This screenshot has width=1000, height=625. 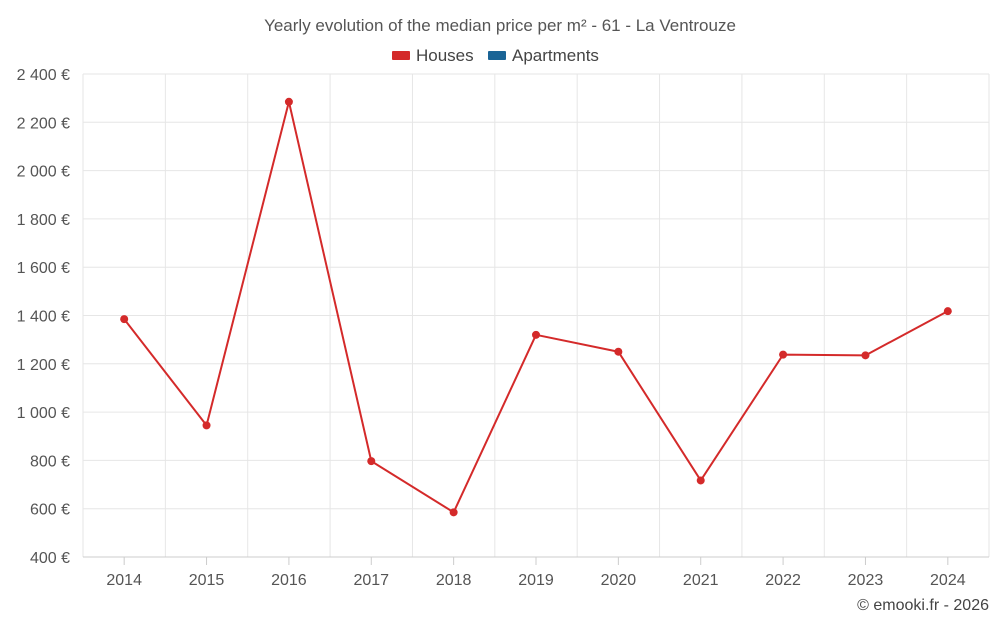 I want to click on x-tick-label: 2023, so click(x=866, y=580).